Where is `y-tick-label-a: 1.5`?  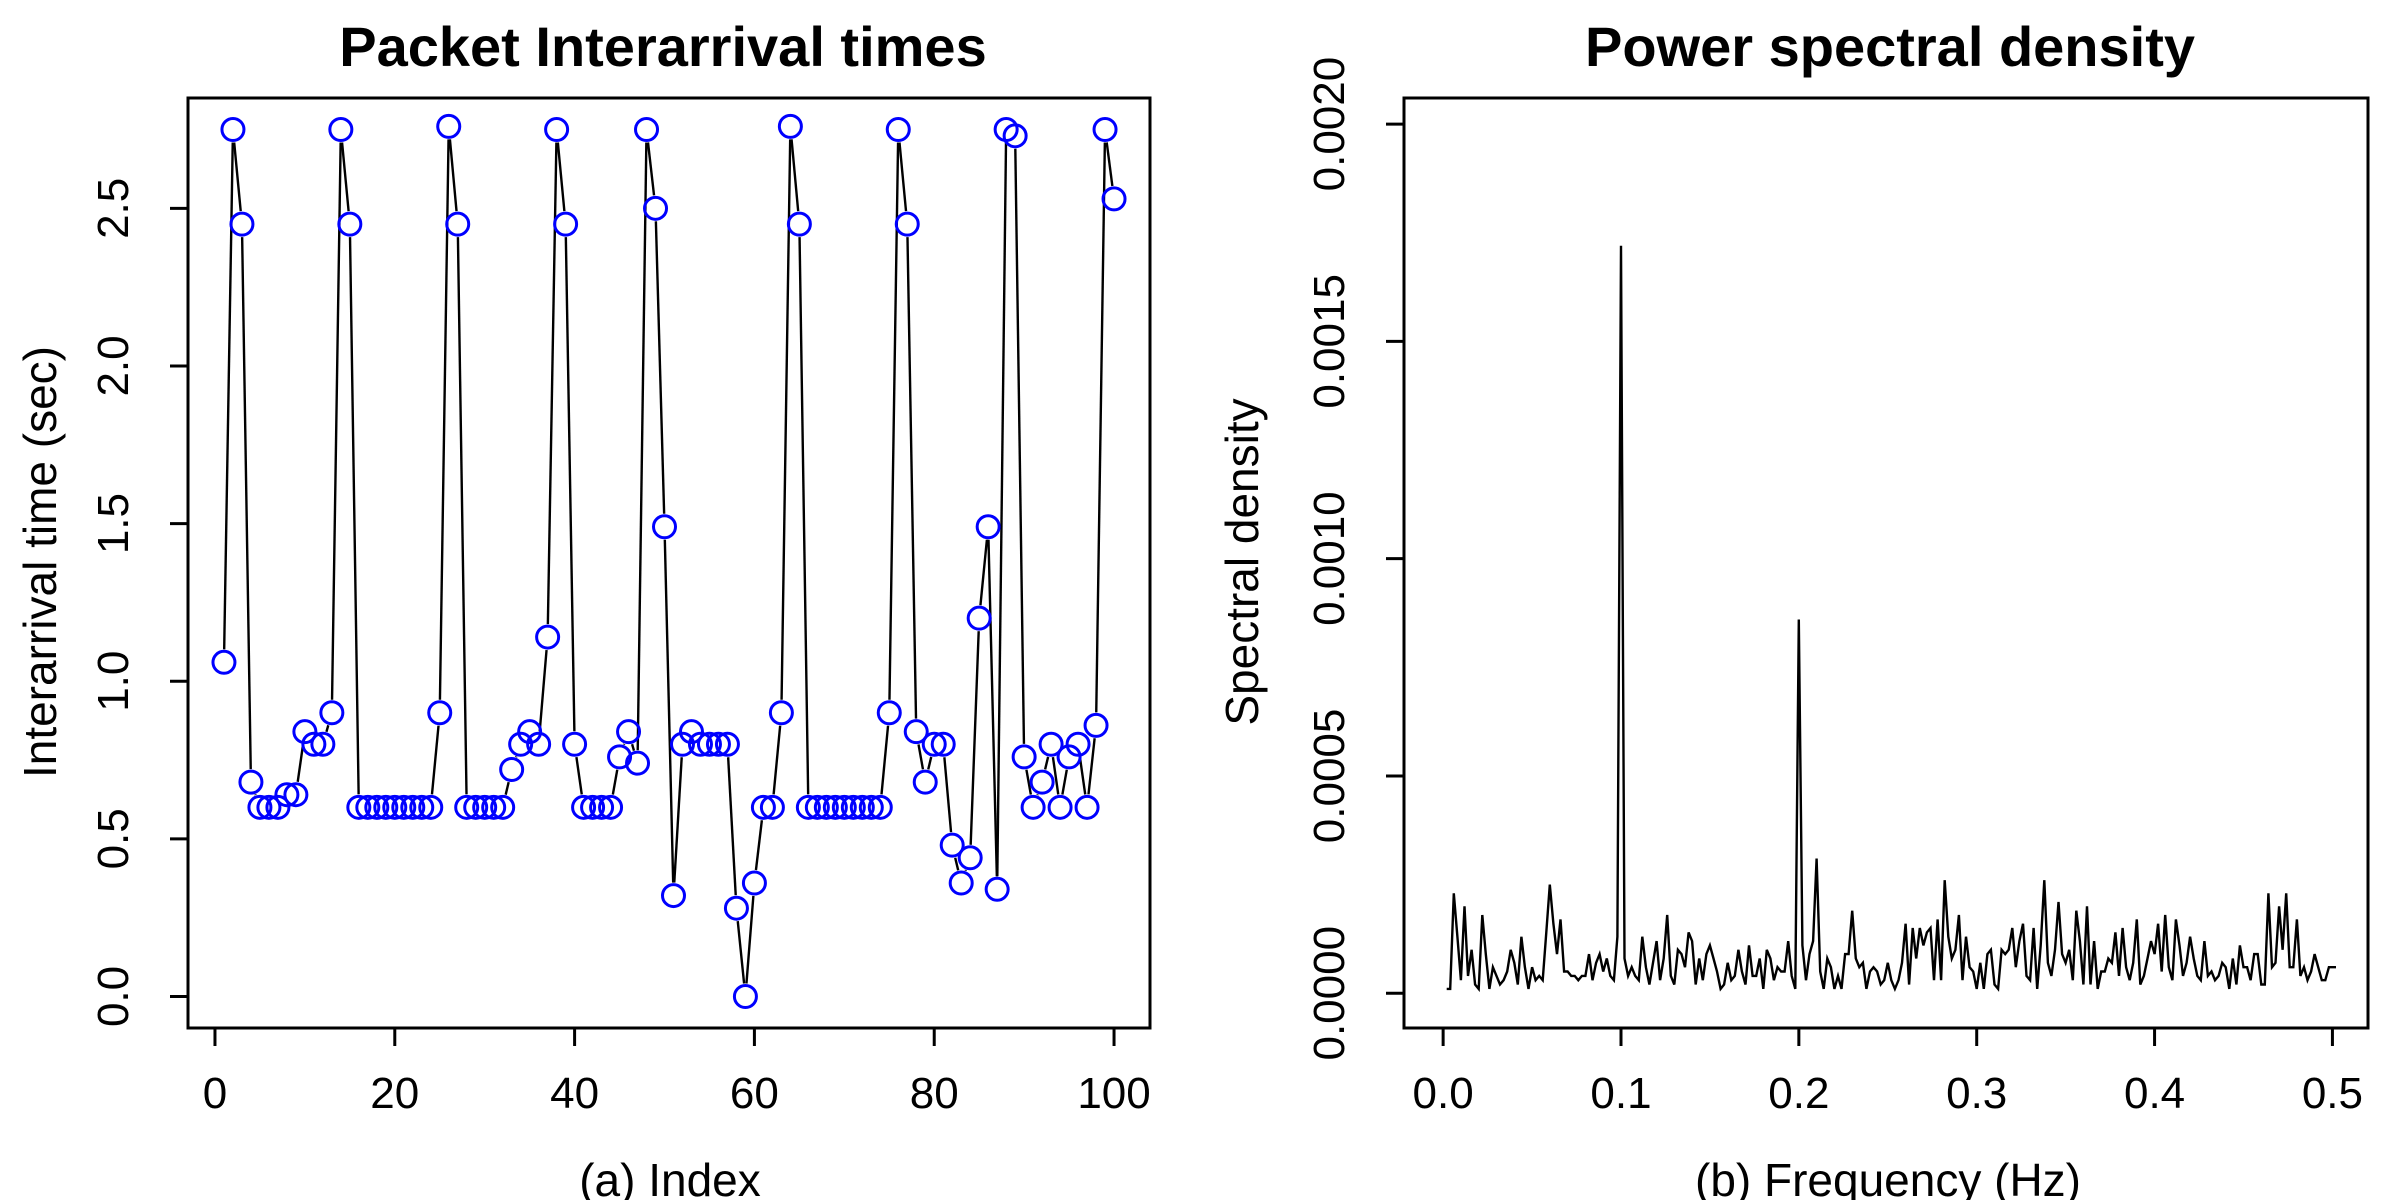
y-tick-label-a: 1.5 is located at coordinates (113, 523).